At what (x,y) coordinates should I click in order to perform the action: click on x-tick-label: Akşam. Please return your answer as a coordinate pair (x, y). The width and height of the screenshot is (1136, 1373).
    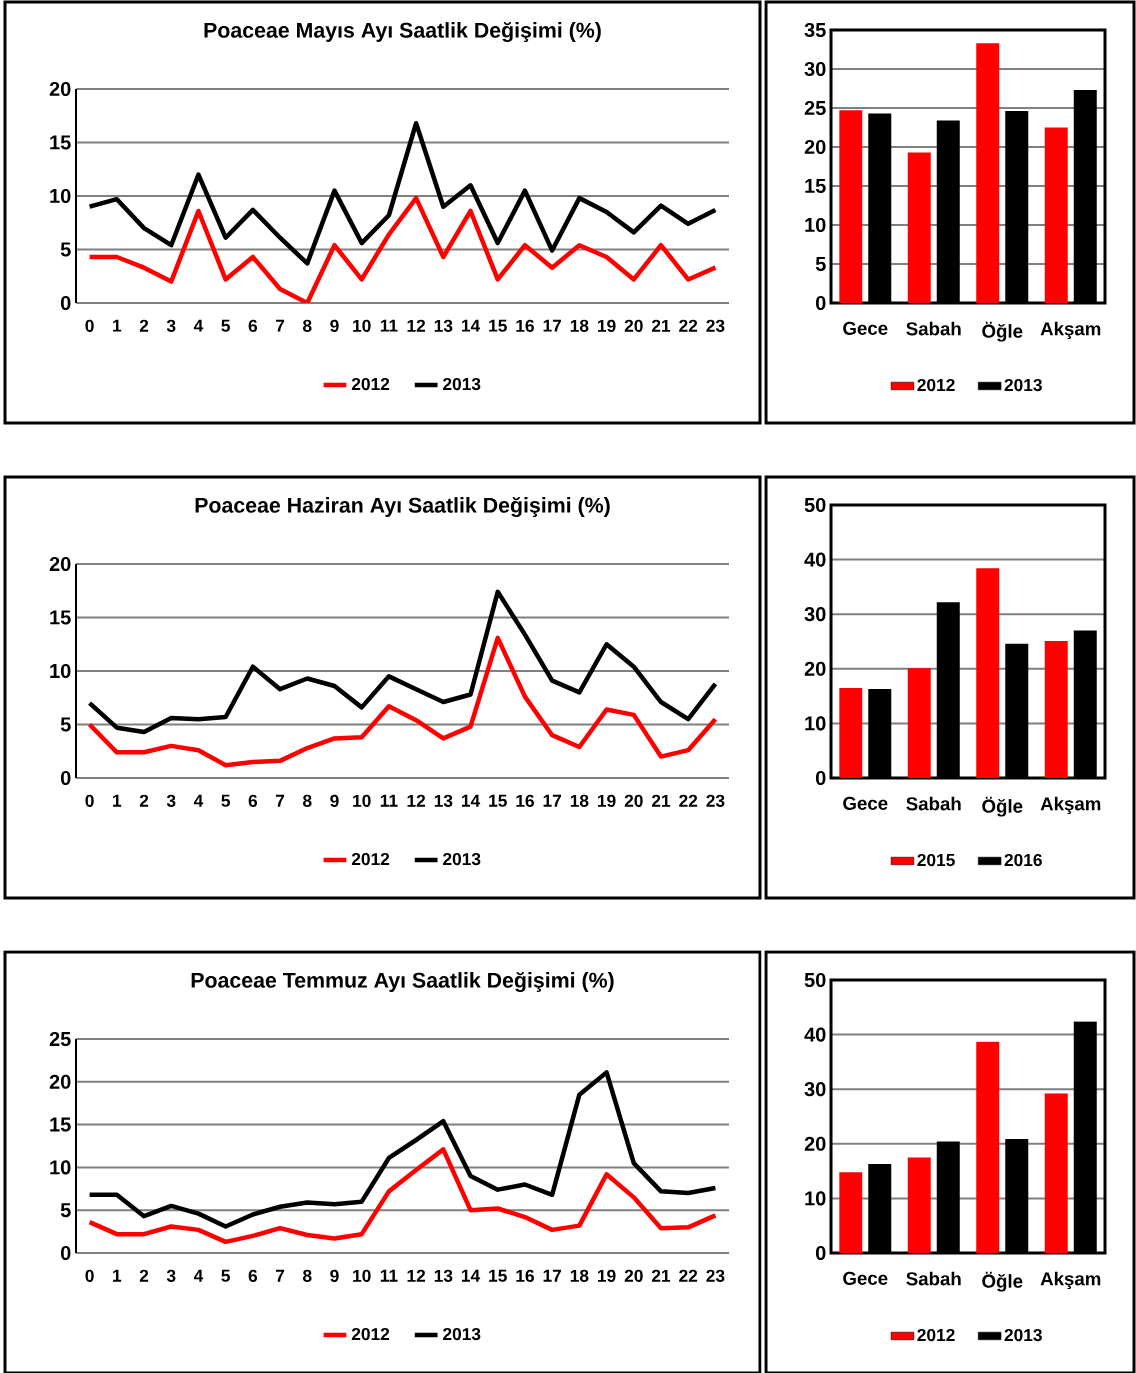
    Looking at the image, I should click on (1070, 805).